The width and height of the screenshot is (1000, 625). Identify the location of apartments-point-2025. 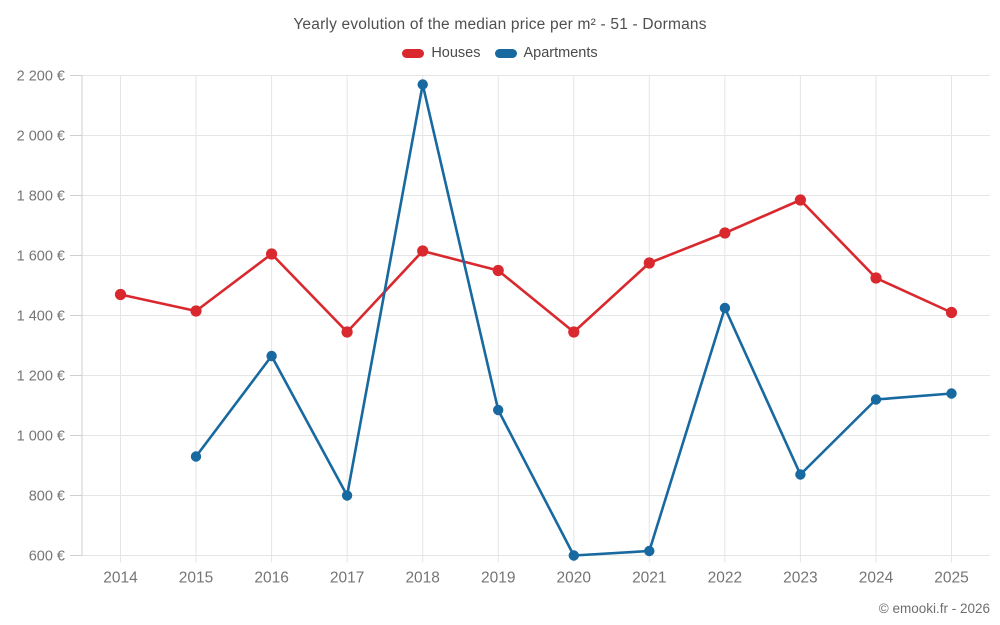
(951, 393).